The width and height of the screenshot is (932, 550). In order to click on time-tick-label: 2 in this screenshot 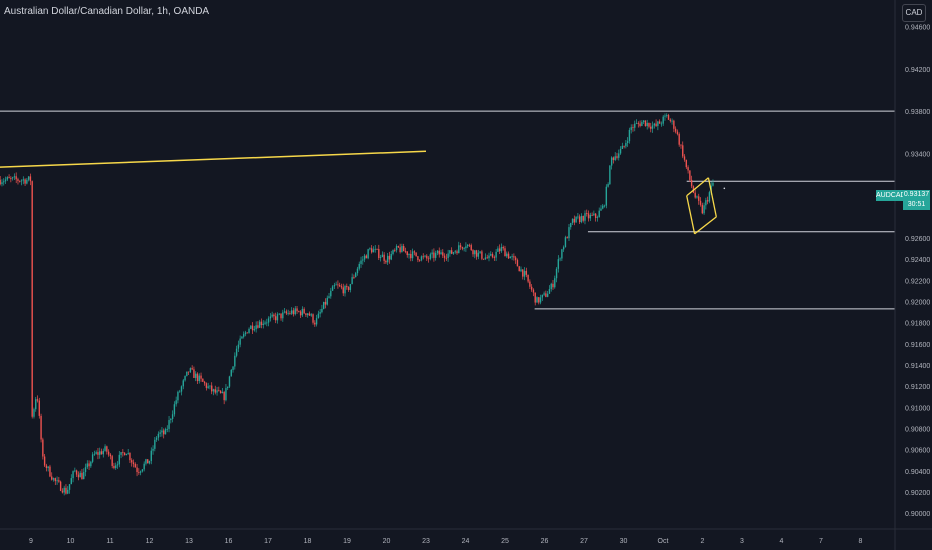, I will do `click(703, 541)`.